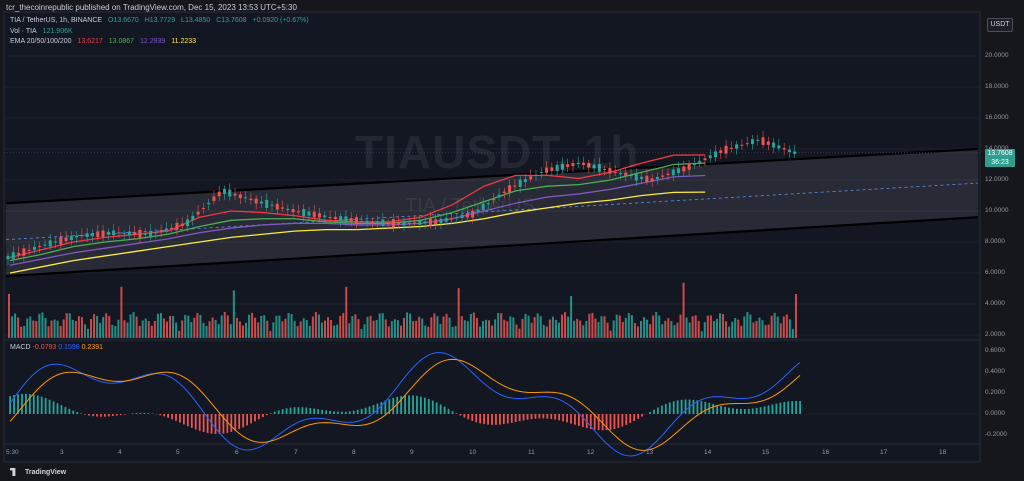 The image size is (1024, 481). I want to click on brand-label: TradingView, so click(46, 472).